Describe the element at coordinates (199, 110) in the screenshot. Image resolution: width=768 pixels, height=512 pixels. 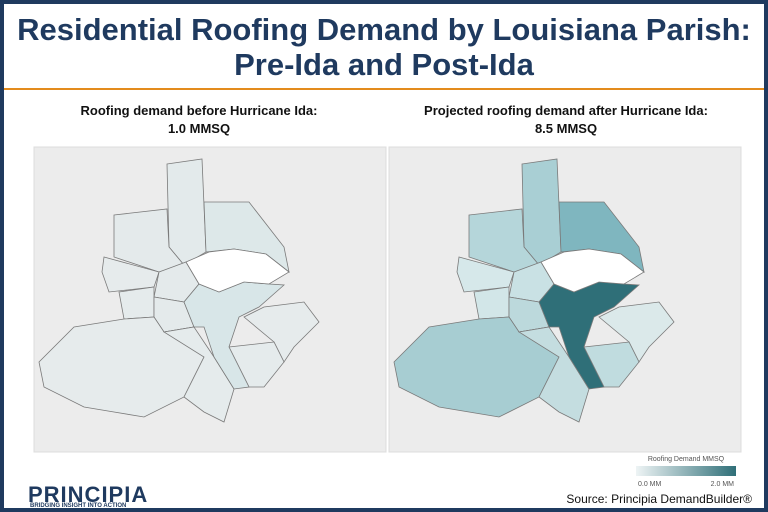
I see `panel-title-line: Roofing demand before Hurricane Ida:` at that location.